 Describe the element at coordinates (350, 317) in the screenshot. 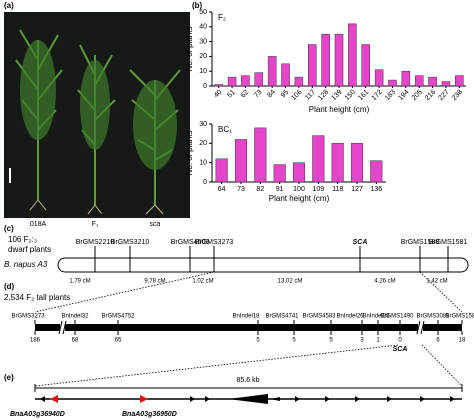

I see `marker-name: BnIndel26` at that location.